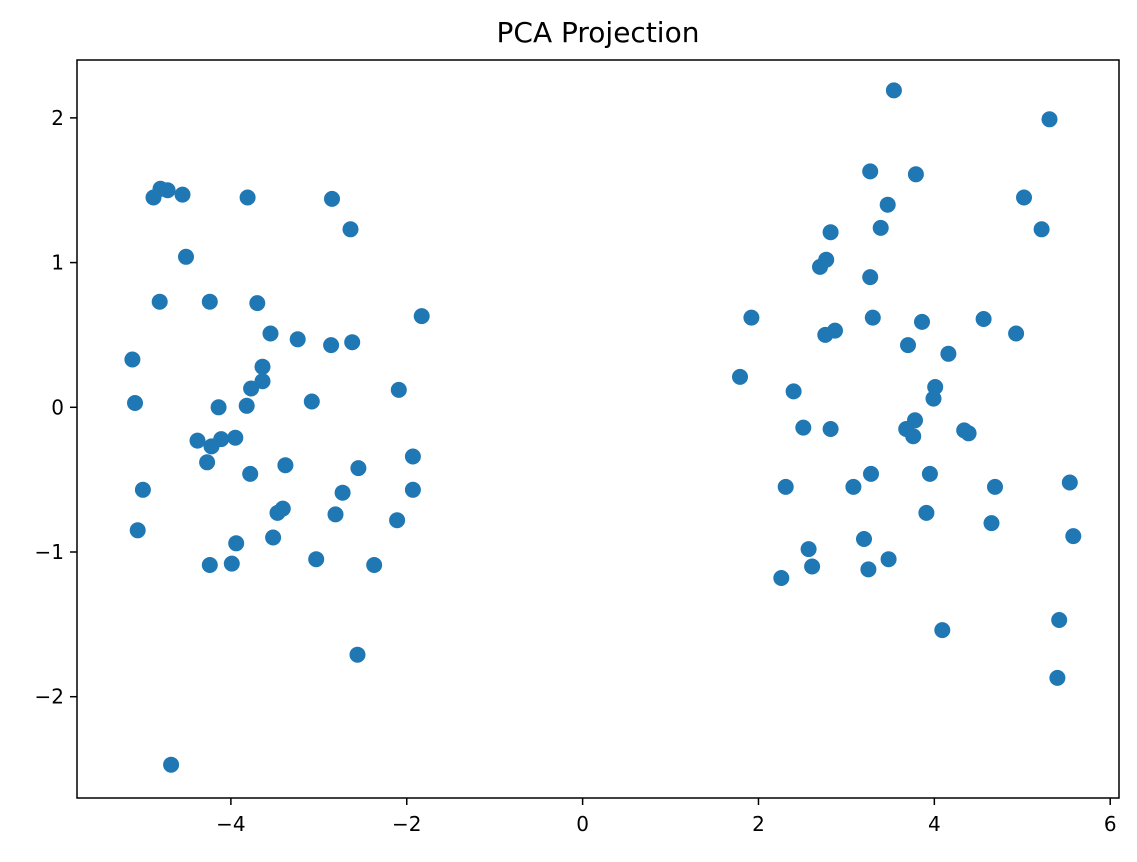 This screenshot has height=862, width=1137. Describe the element at coordinates (582, 824) in the screenshot. I see `x-tick-label: 0` at that location.